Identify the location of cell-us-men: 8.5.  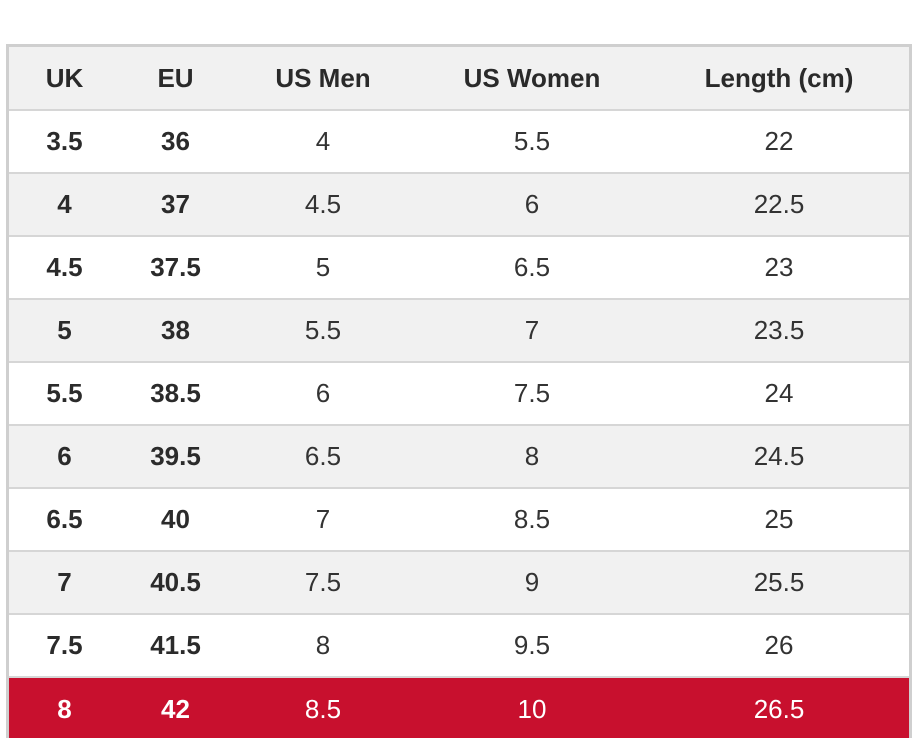
(323, 708).